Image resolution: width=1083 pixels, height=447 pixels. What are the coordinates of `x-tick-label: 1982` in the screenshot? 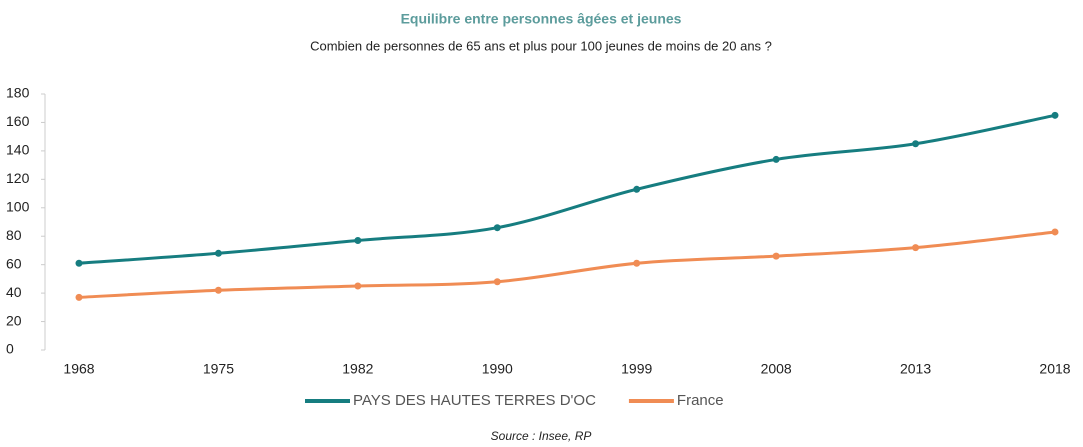 It's located at (357, 369).